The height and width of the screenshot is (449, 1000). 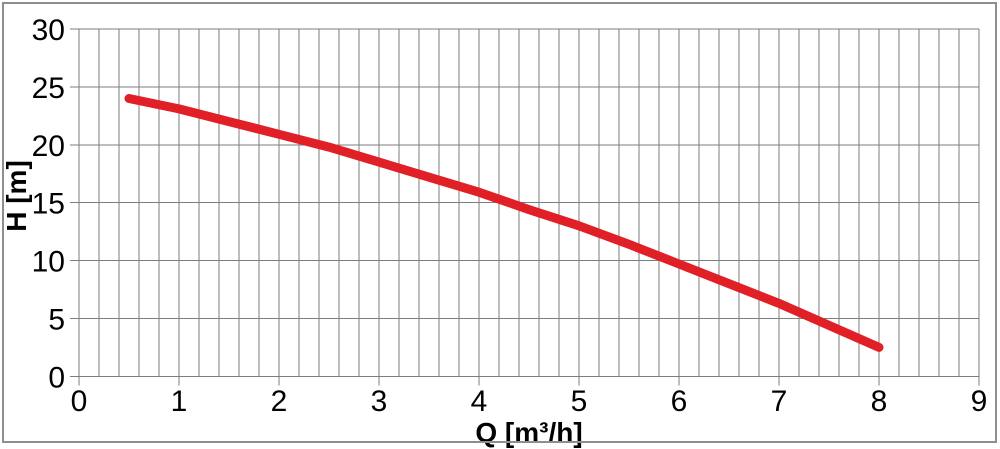 I want to click on y-tick-label: 30, so click(x=48, y=30).